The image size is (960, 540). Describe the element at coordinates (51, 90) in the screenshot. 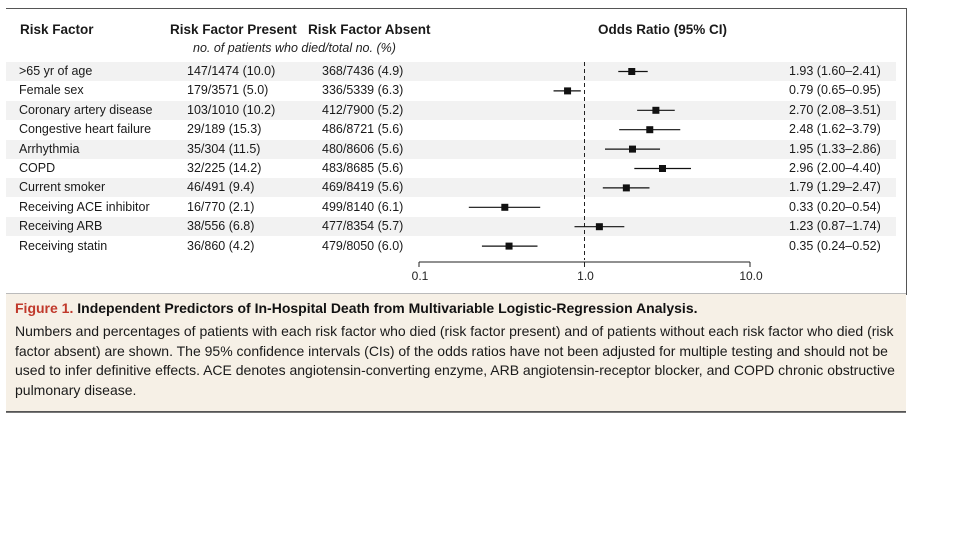

I see `risk-factor-name: Female sex` at that location.